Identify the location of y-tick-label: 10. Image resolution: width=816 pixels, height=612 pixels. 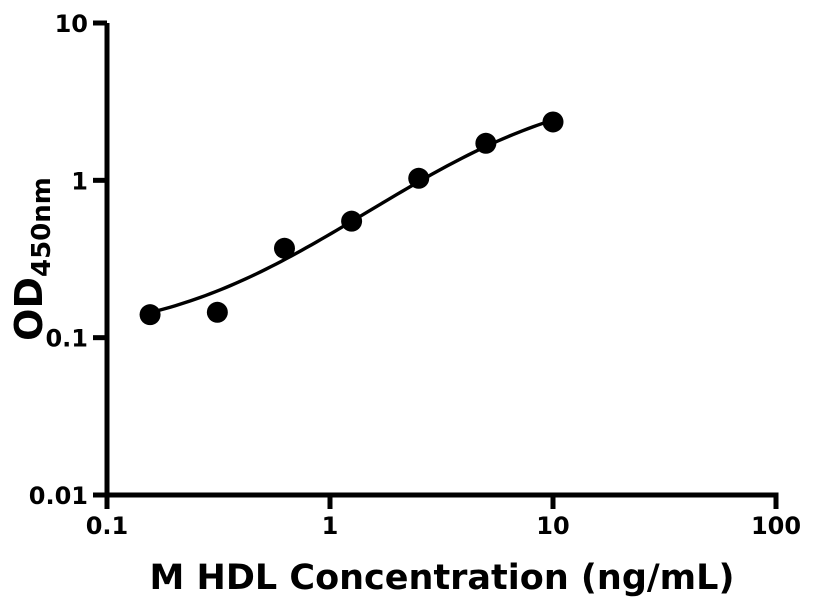
(71, 24).